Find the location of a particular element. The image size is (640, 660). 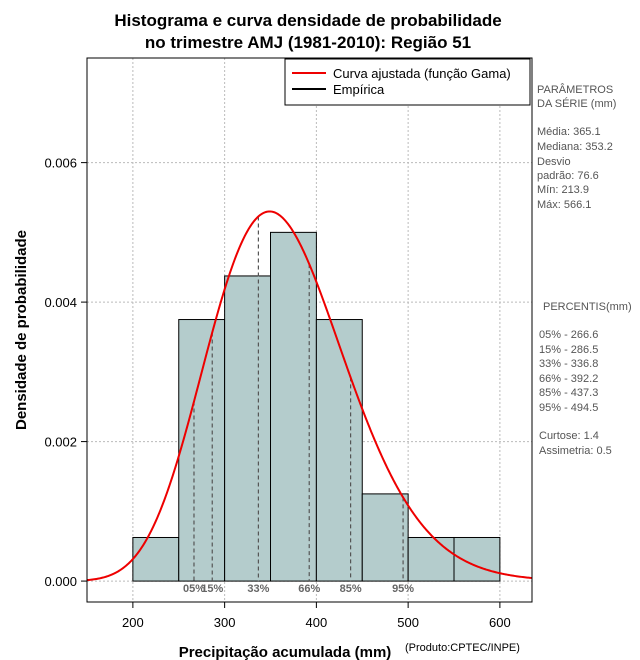

percentil-05: 05% - 266.6 is located at coordinates (568, 335).